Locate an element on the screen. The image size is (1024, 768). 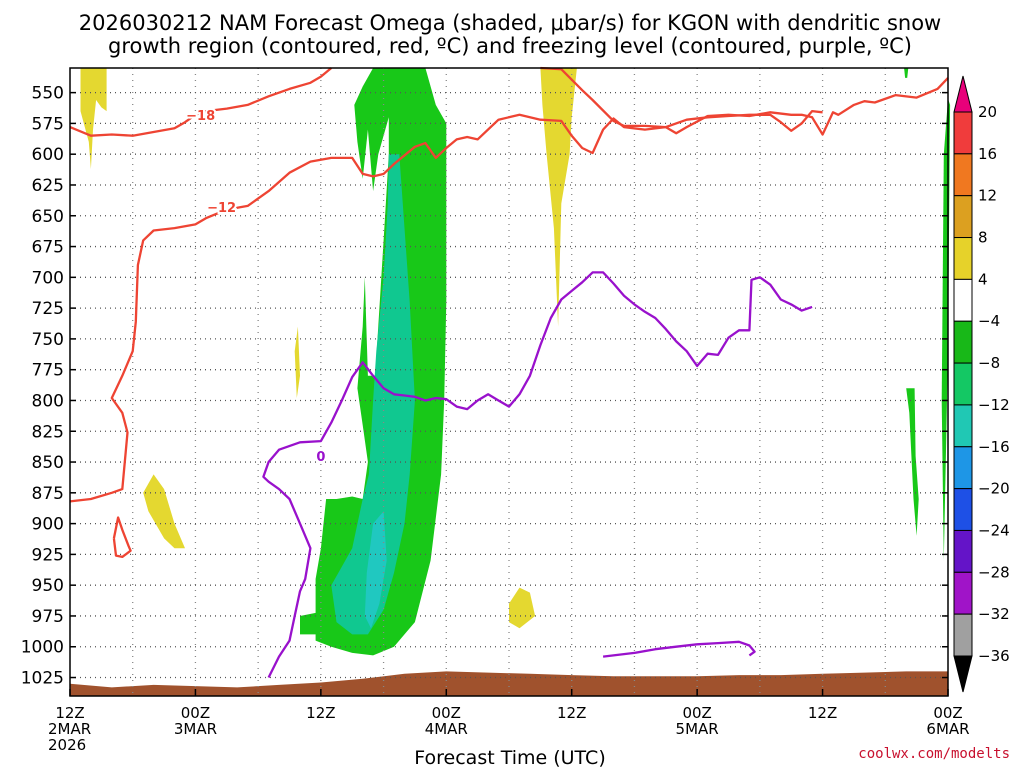
y-tick-label: 600 is located at coordinates (48, 155).